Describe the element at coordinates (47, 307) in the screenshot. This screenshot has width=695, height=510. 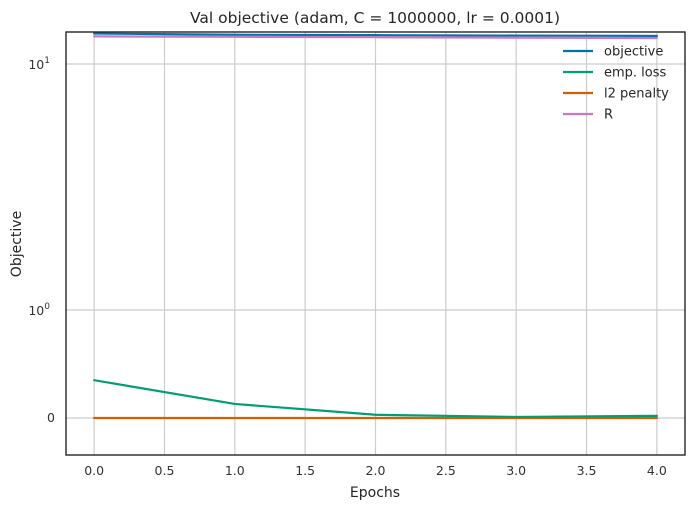
I see `y-tick-exponent-1: 0` at that location.